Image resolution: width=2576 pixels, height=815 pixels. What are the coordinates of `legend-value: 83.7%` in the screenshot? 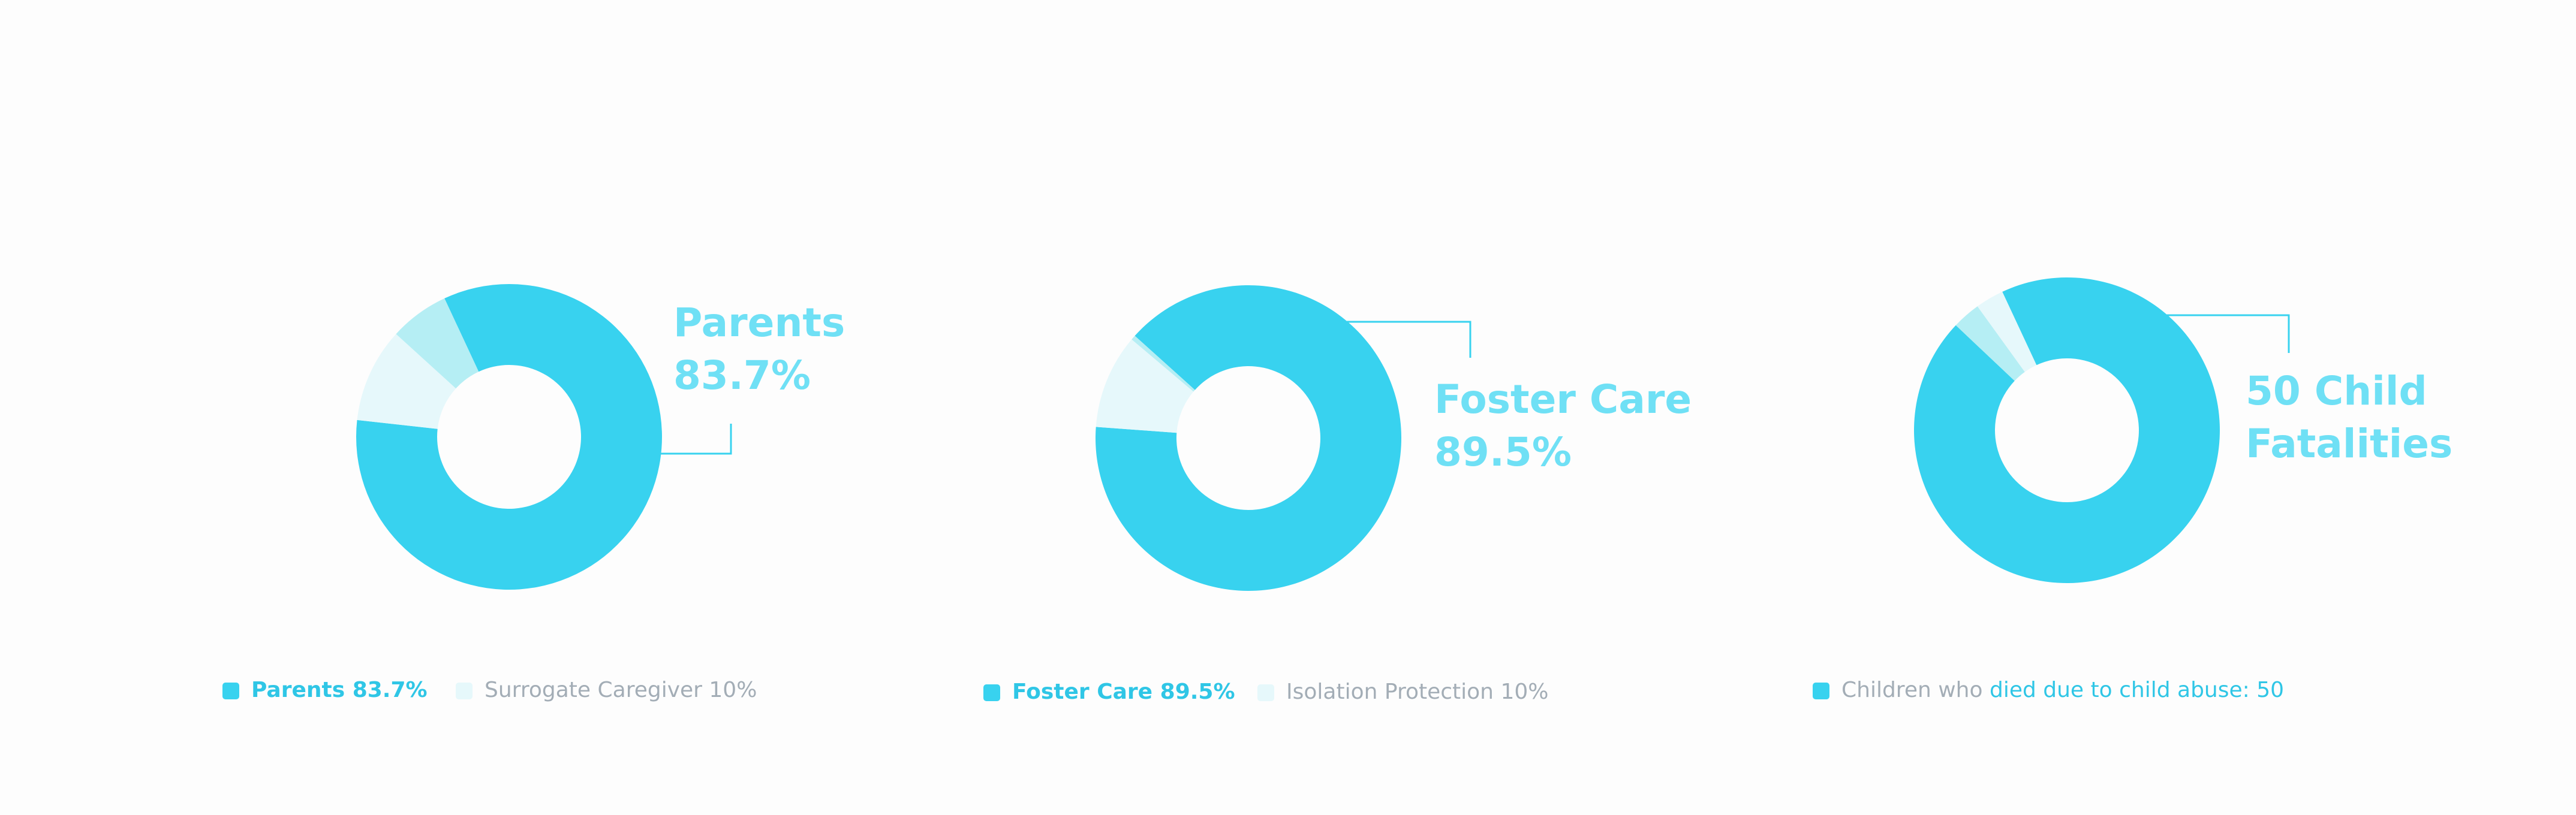 It's located at (390, 690).